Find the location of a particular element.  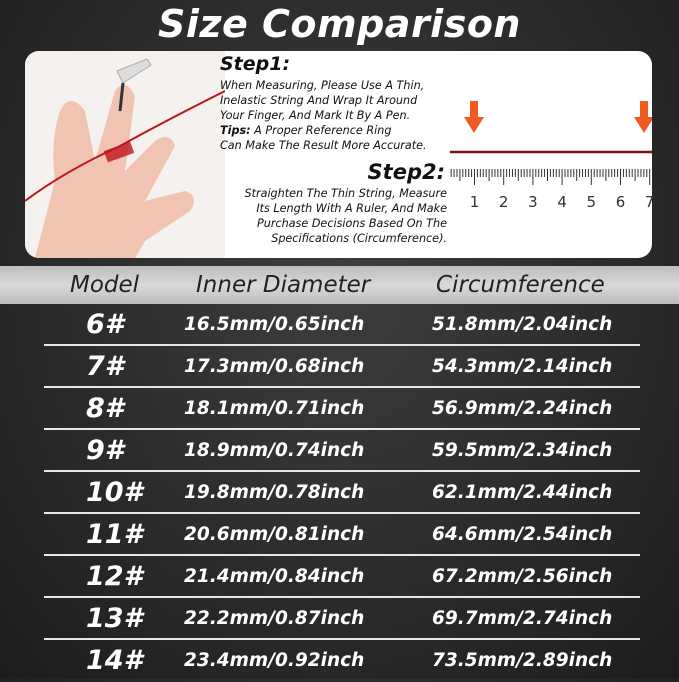

table-row: 12# 21.4mm/0.84inch 67.2mm/2.56inch is located at coordinates (342, 577).